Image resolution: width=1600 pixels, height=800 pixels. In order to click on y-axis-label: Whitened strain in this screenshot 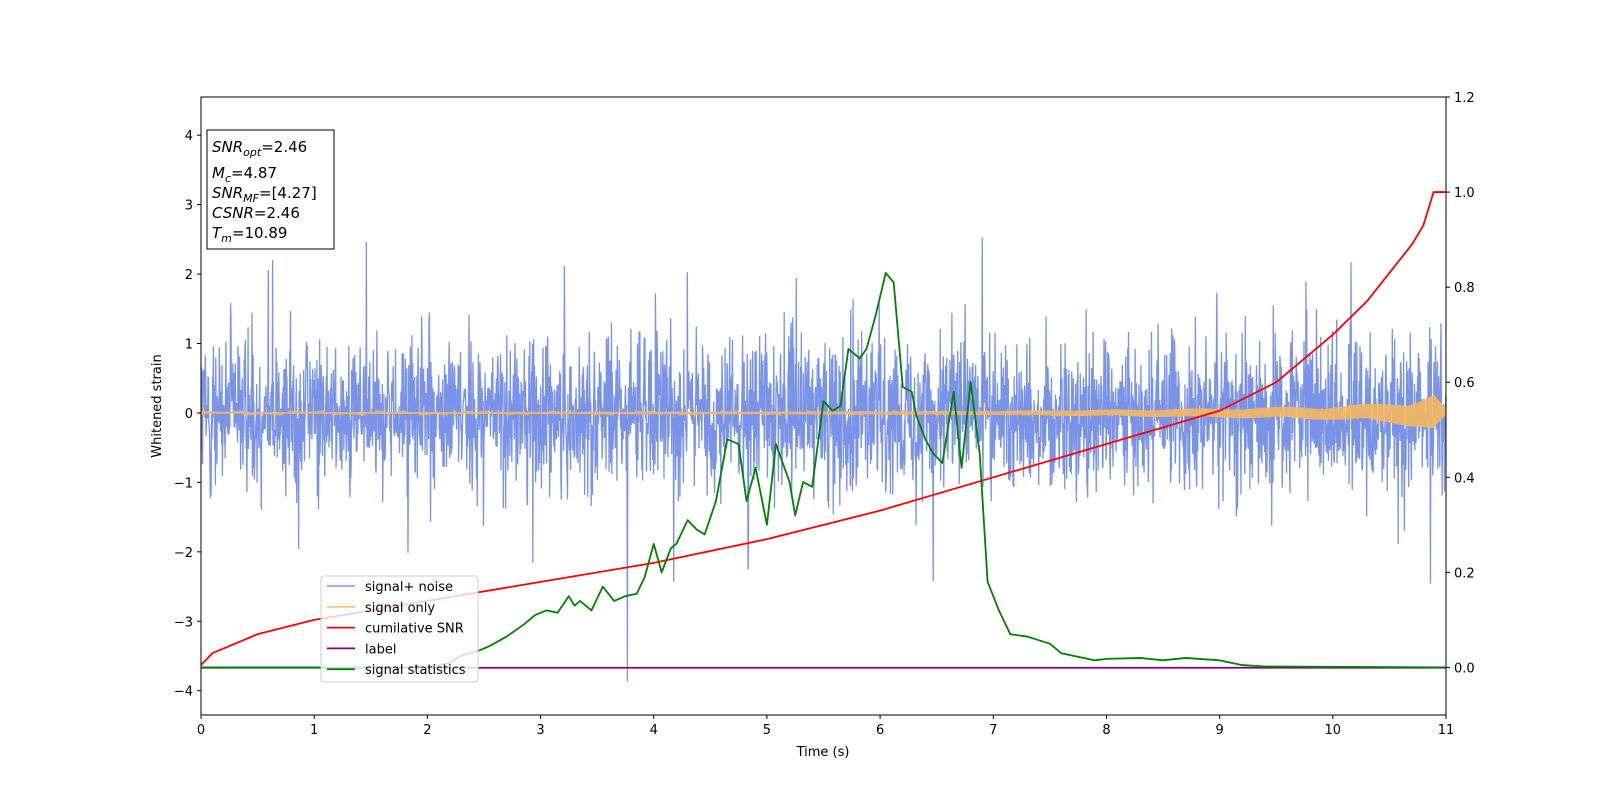, I will do `click(157, 405)`.